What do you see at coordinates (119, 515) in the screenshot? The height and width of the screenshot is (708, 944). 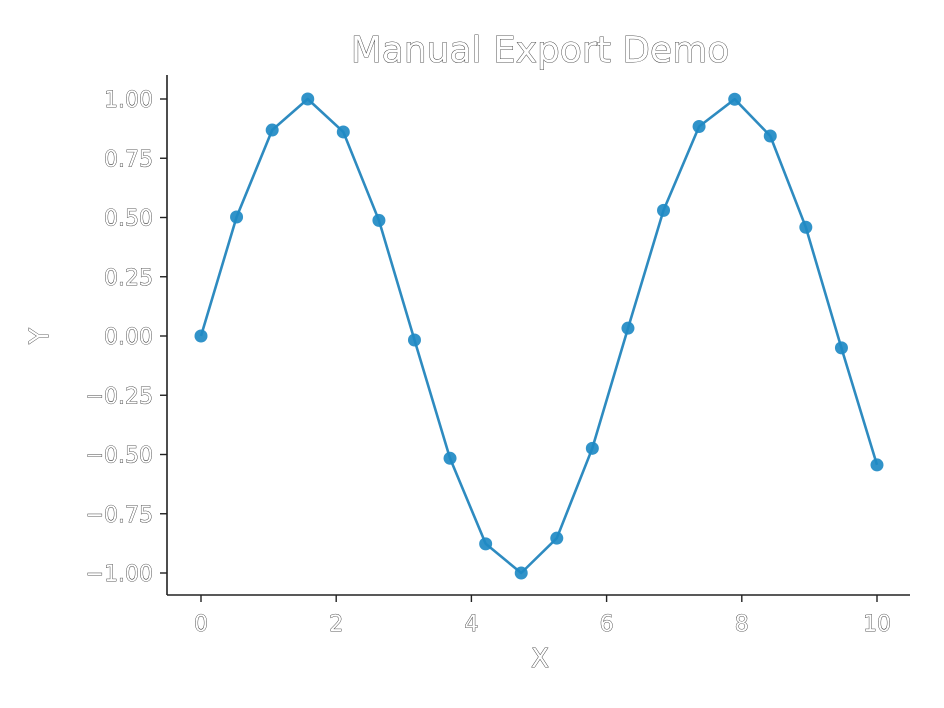 I see `y-tick-label: −0.75` at bounding box center [119, 515].